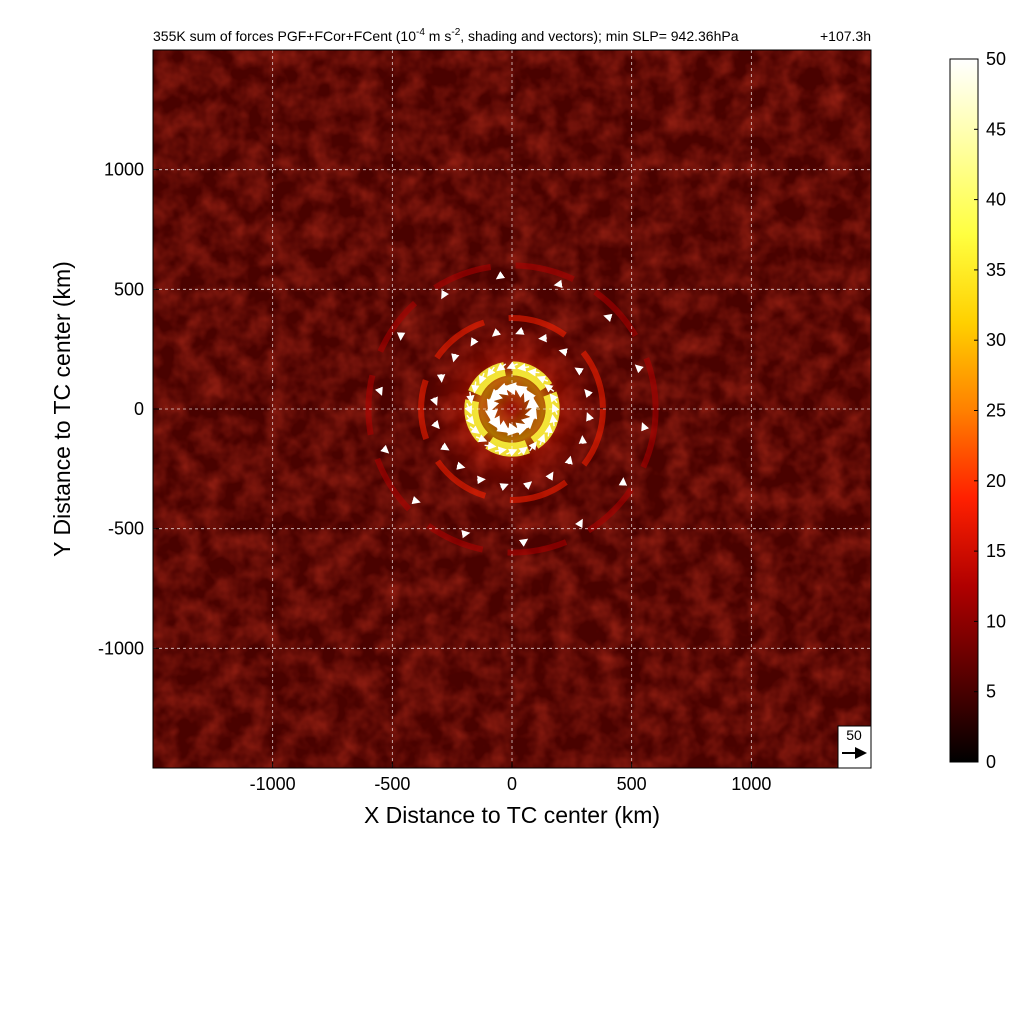  Describe the element at coordinates (632, 784) in the screenshot. I see `x-tick-label: 500` at that location.